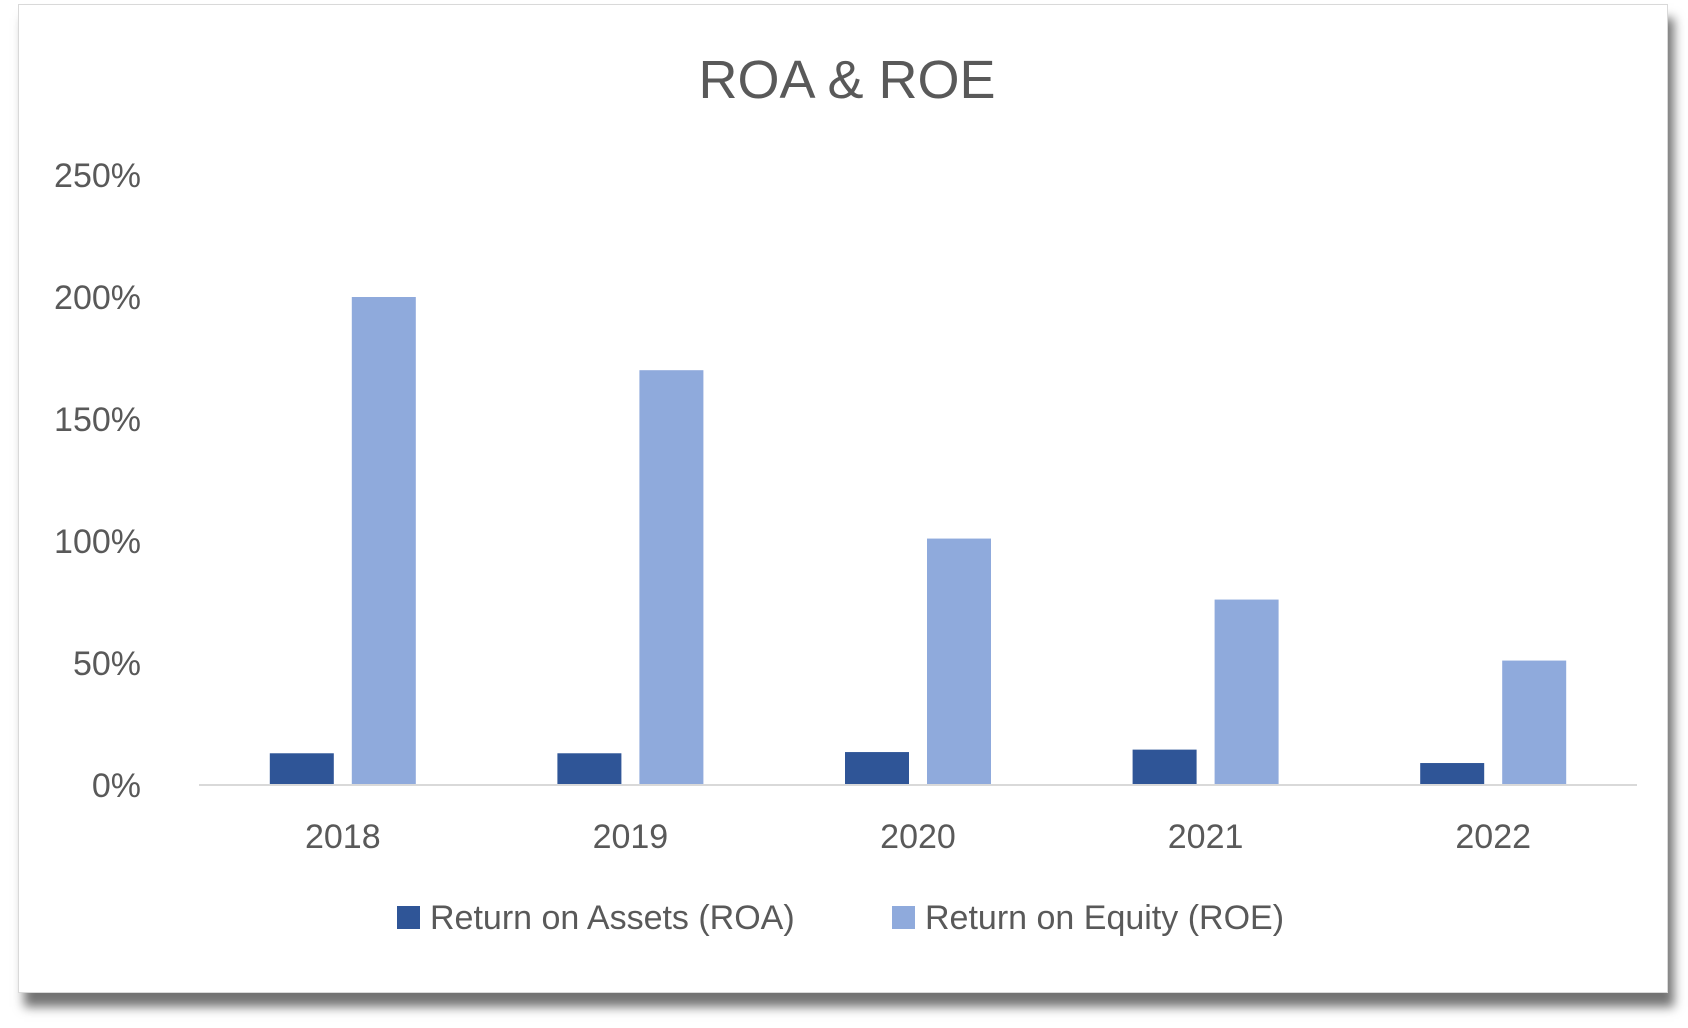  I want to click on roe-bar-2018, so click(383, 541).